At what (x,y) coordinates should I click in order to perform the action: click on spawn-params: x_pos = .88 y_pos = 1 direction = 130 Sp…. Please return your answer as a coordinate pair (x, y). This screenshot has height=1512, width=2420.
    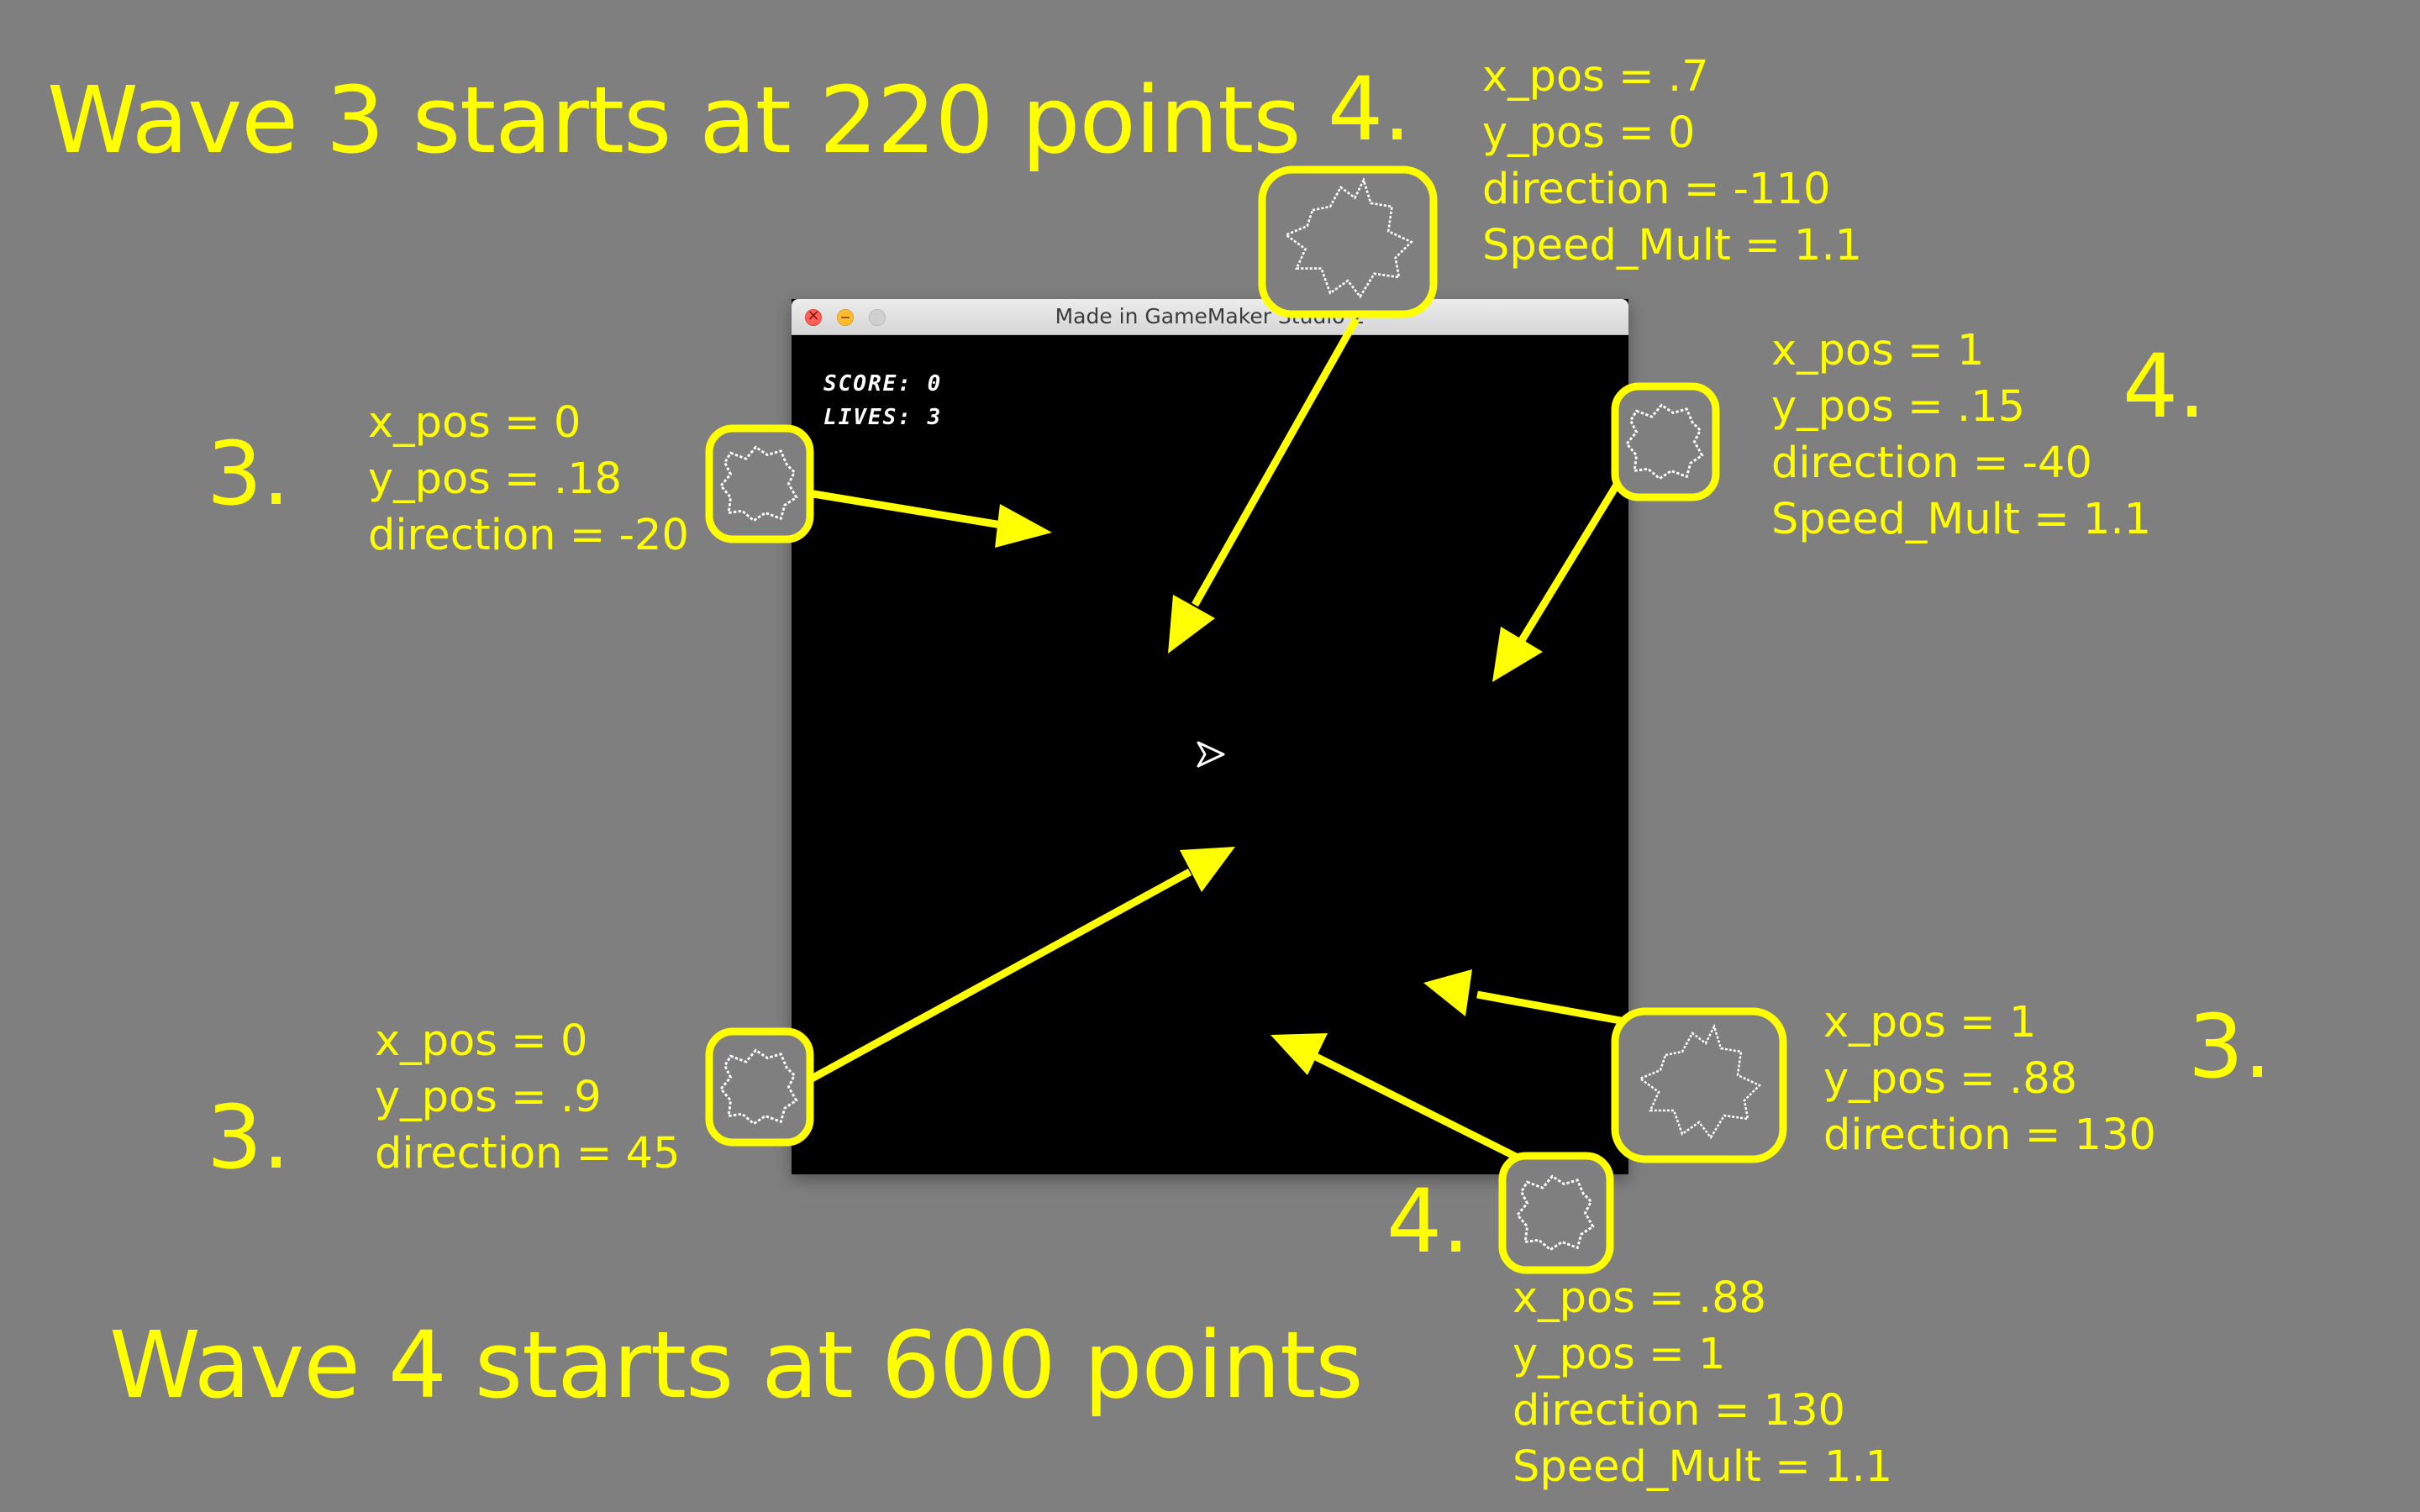
    Looking at the image, I should click on (1702, 1382).